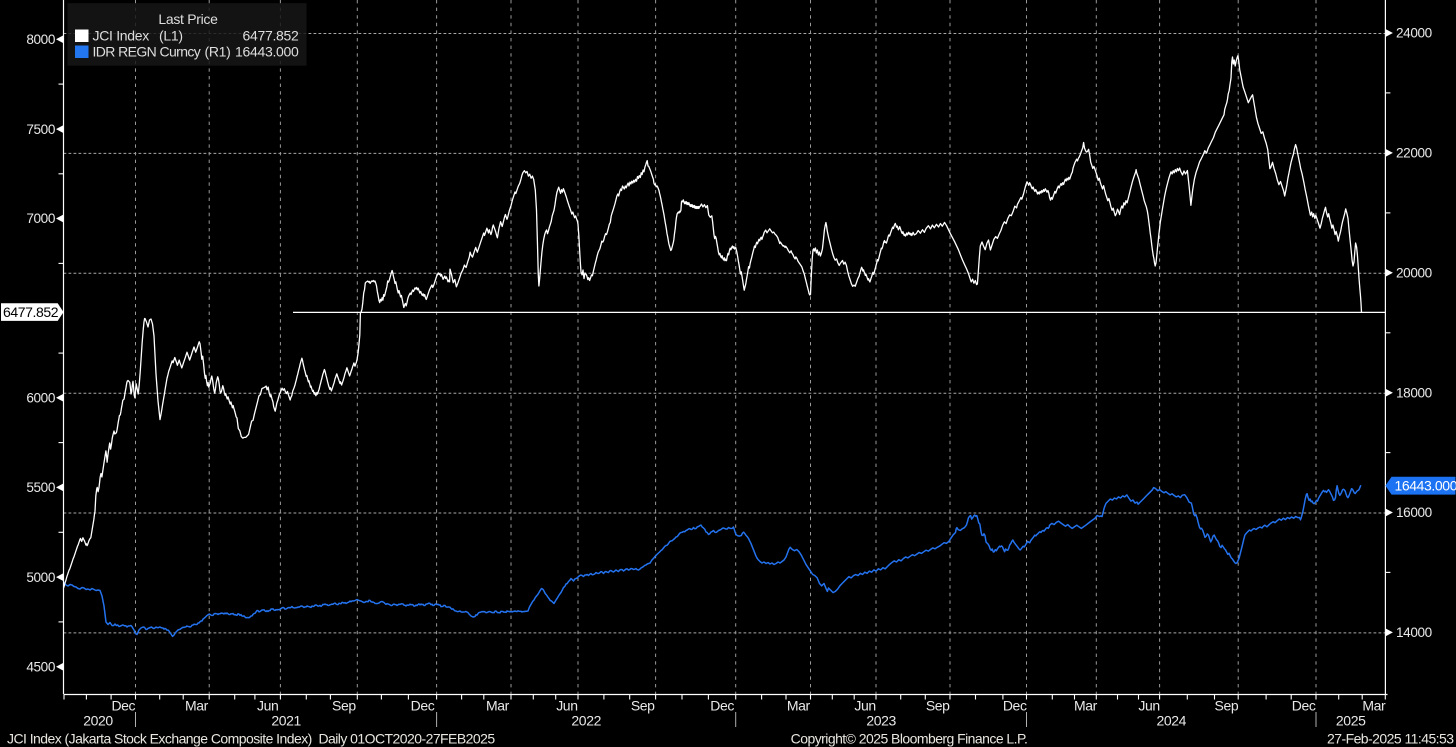 Image resolution: width=1456 pixels, height=747 pixels. I want to click on svg-text: 20000, so click(1414, 273).